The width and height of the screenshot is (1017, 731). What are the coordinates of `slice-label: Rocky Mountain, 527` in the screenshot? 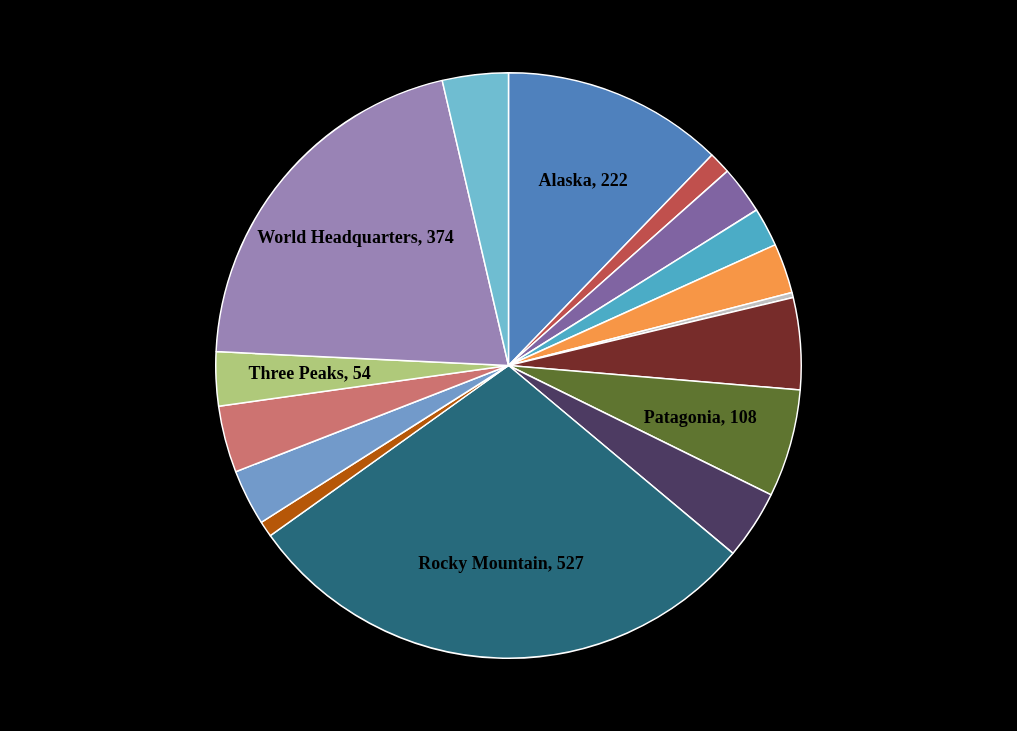 It's located at (501, 563).